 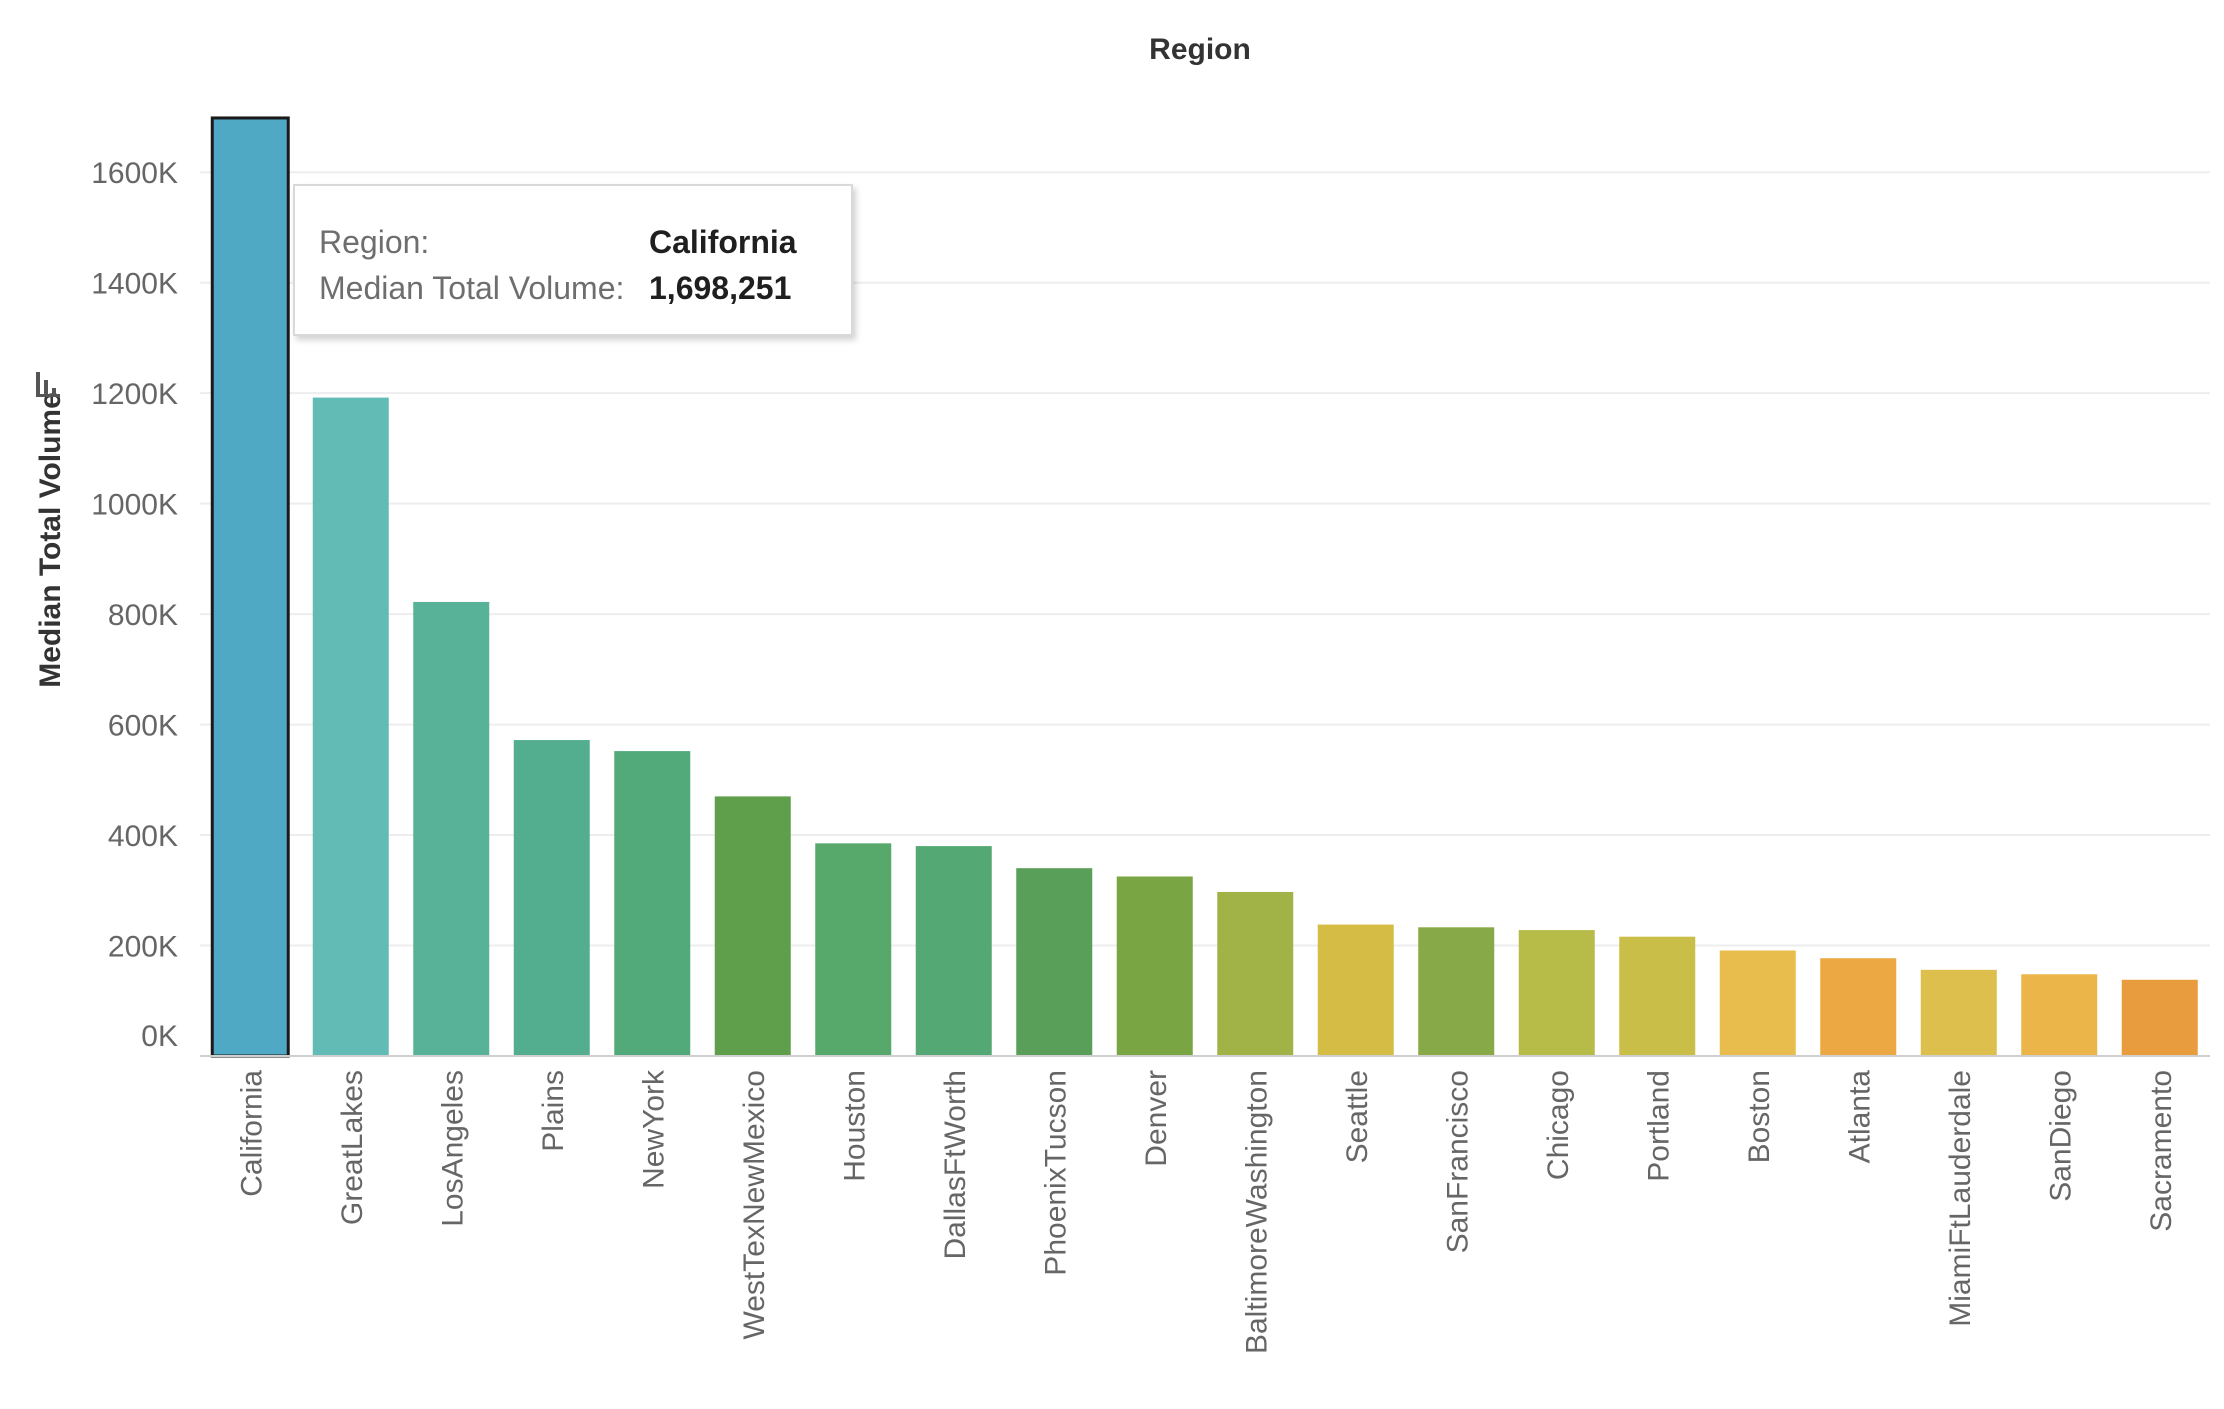 I want to click on bar-Plains, so click(x=551, y=898).